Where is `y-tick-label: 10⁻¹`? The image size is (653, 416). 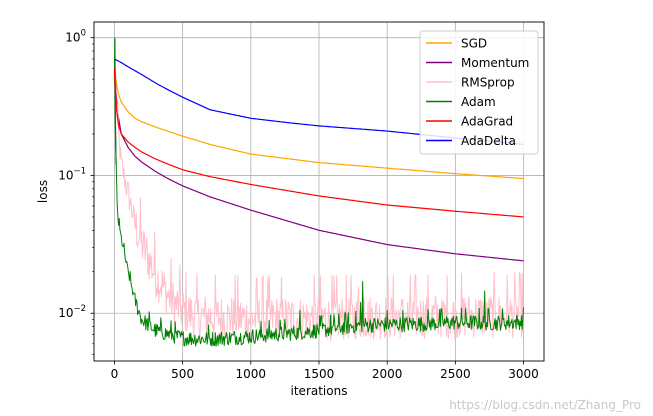 y-tick-label: 10⁻¹ is located at coordinates (72, 174).